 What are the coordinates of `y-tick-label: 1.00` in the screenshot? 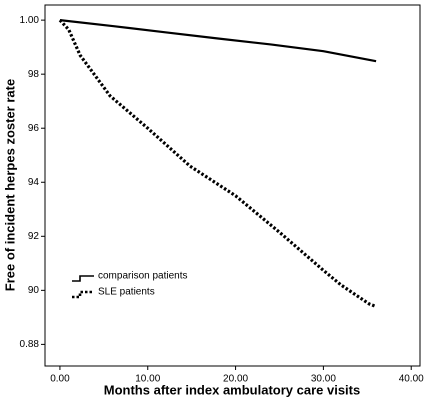 It's located at (30, 20).